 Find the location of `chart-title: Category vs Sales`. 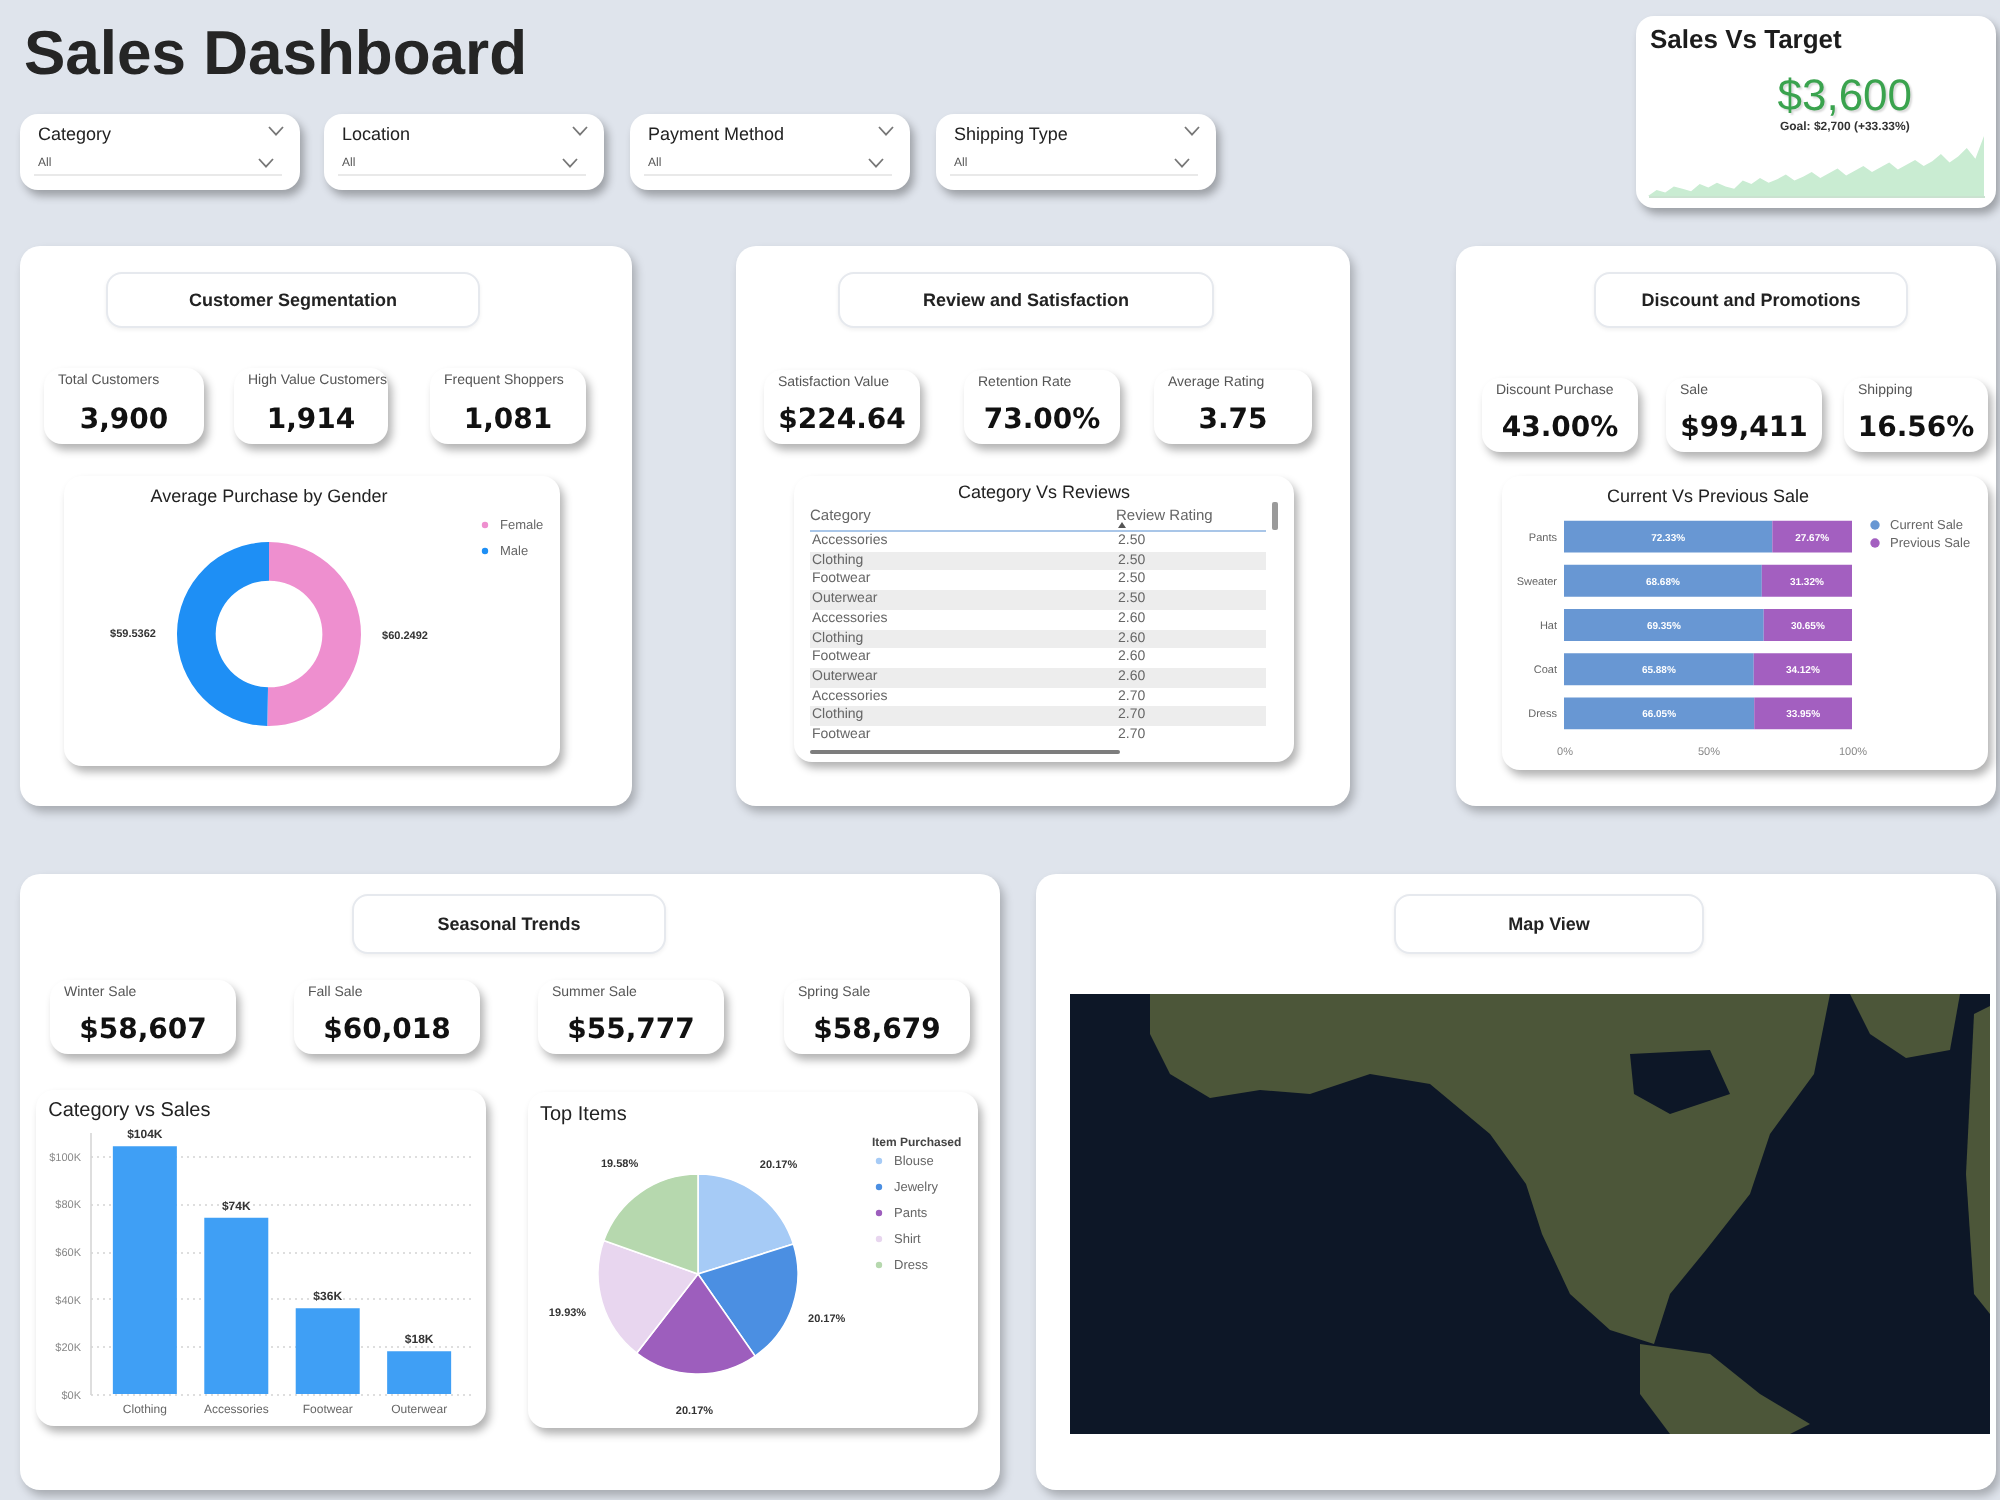

chart-title: Category vs Sales is located at coordinates (129, 1111).